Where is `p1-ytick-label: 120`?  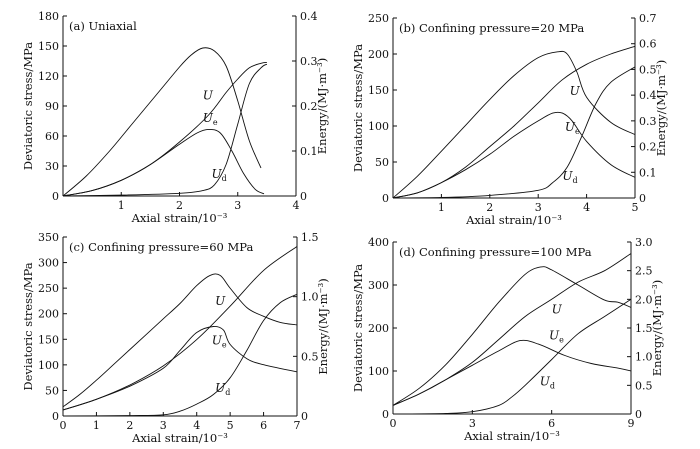
p1-ytick-label: 120 is located at coordinates (48, 76).